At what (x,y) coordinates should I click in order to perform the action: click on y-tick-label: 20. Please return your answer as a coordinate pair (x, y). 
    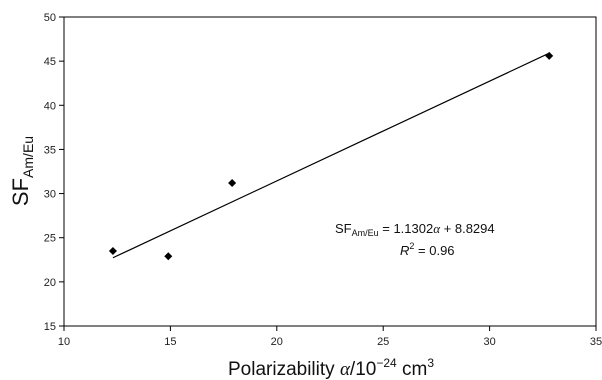
    Looking at the image, I should click on (50, 283).